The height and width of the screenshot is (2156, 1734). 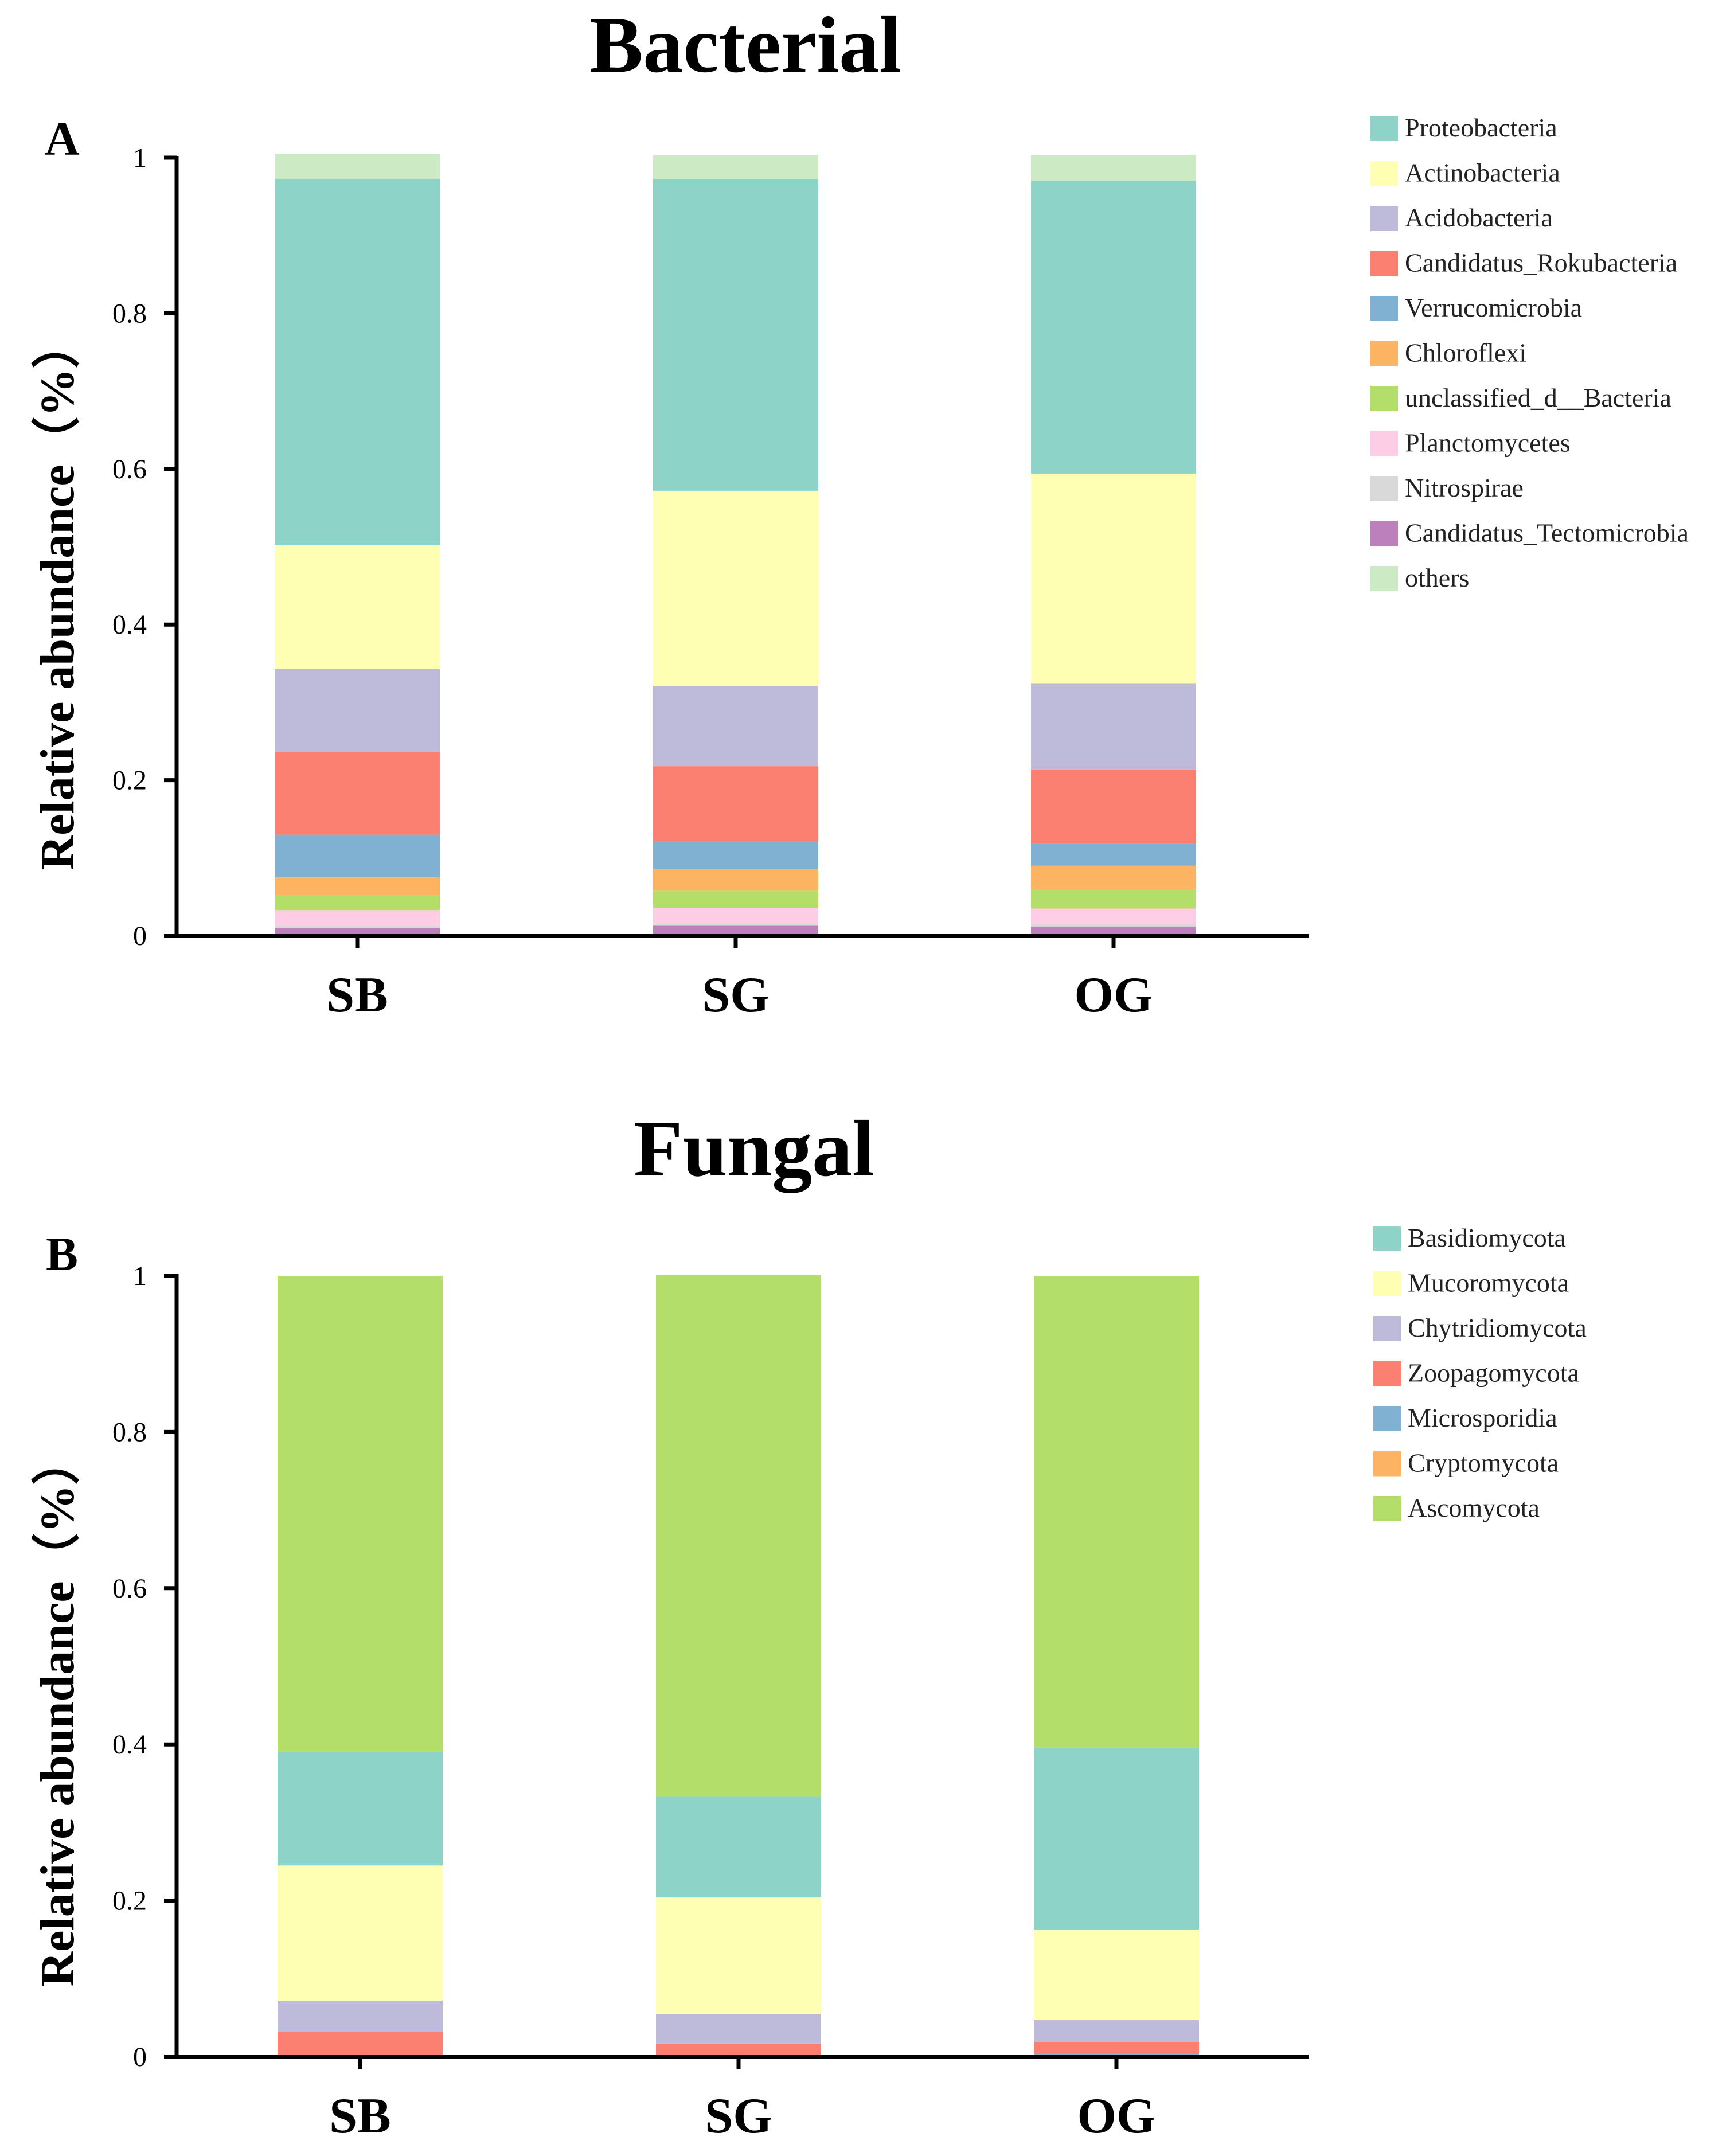 I want to click on chart-b-bar-sb-mucoromycota, so click(x=360, y=1933).